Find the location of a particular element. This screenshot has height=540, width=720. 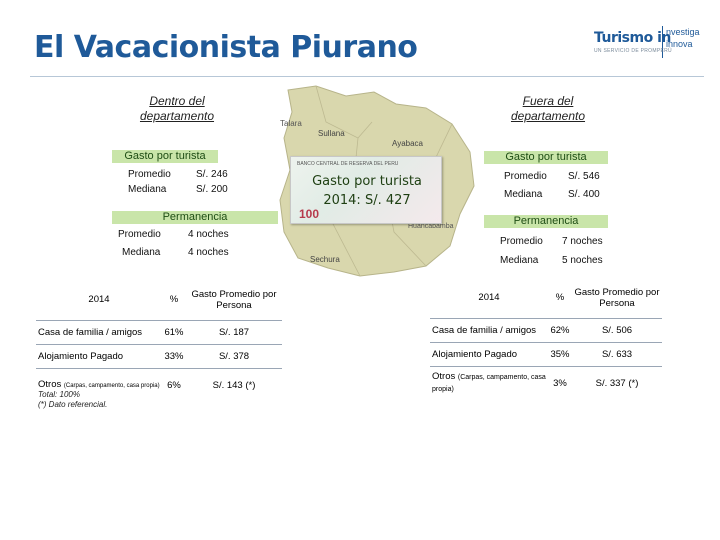

right-gasto-value-0: S/. 546 is located at coordinates (584, 176).